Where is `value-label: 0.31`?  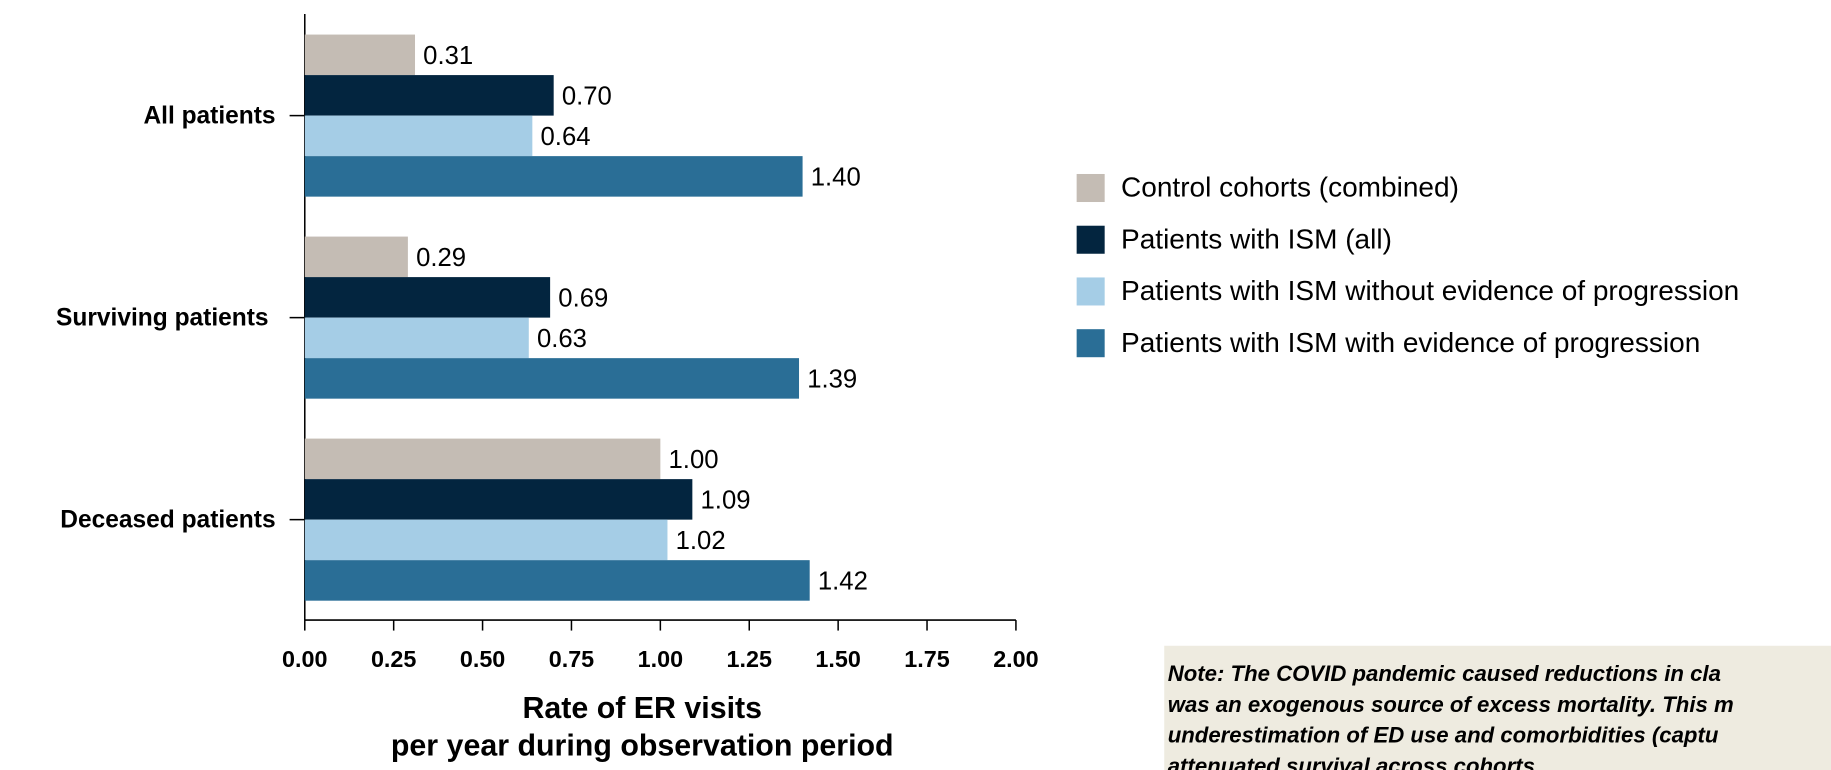
value-label: 0.31 is located at coordinates (448, 56).